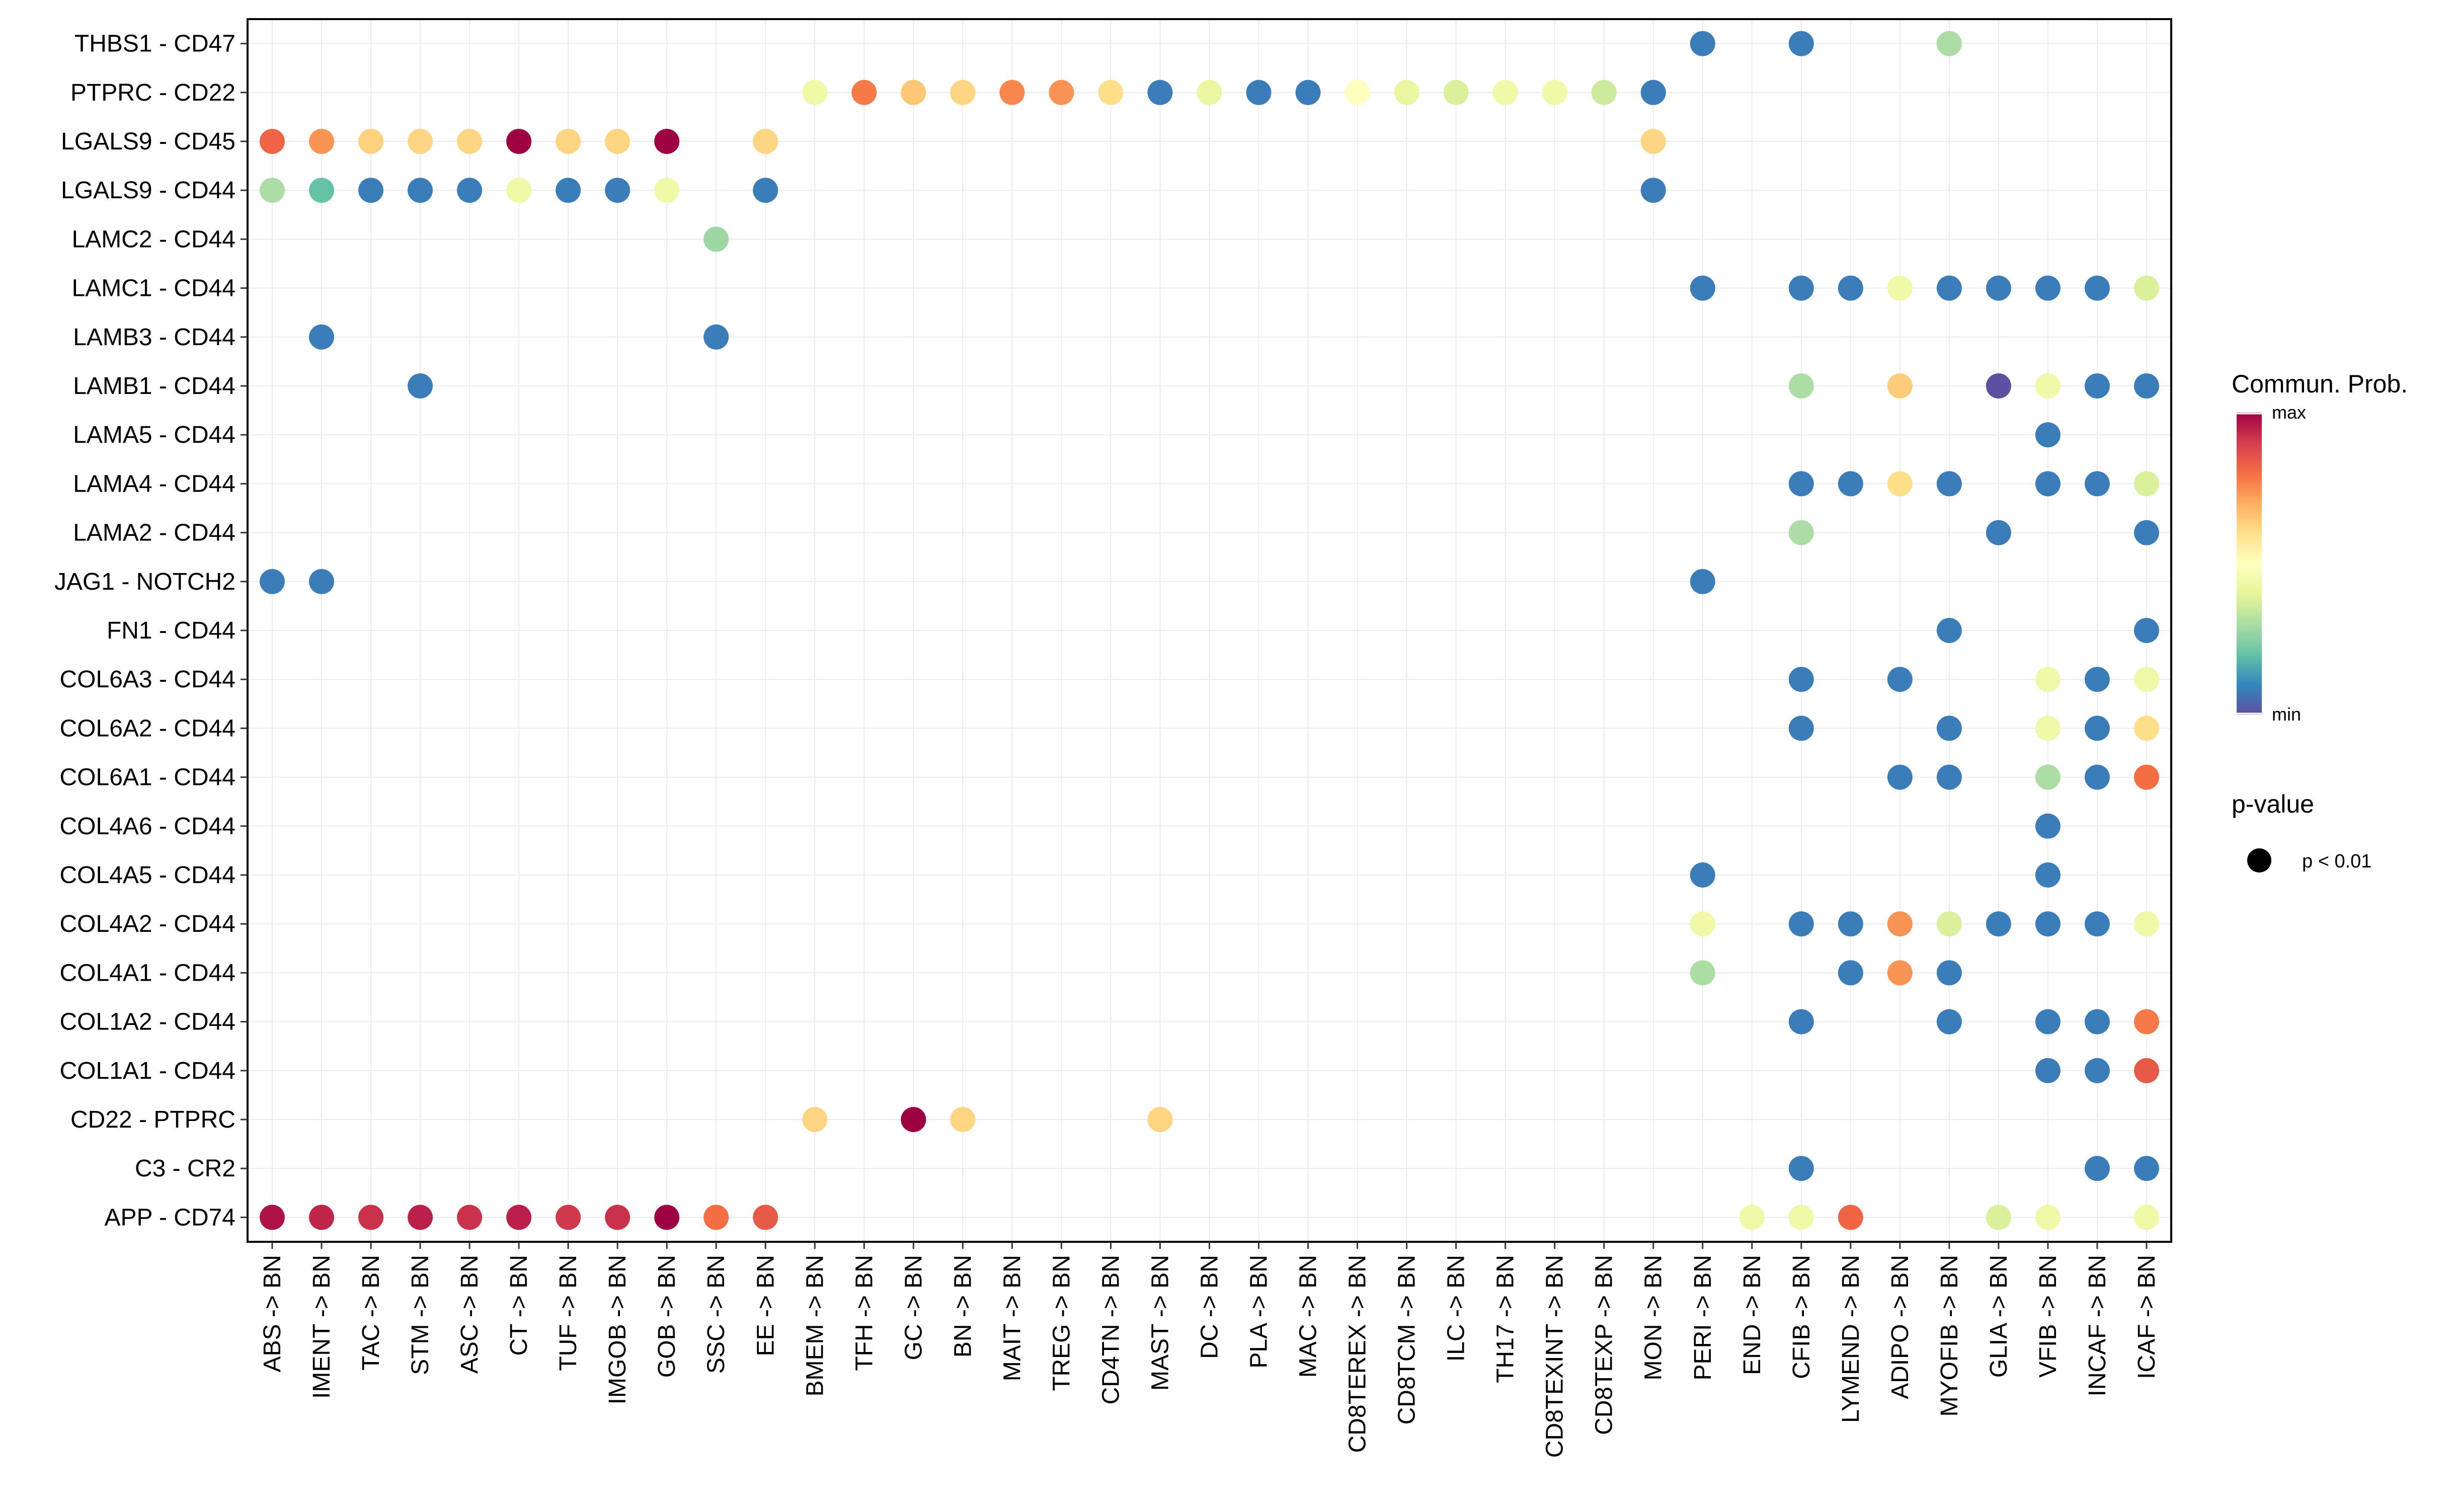 This screenshot has width=2453, height=1512. I want to click on colorbar-max-label: max, so click(2289, 412).